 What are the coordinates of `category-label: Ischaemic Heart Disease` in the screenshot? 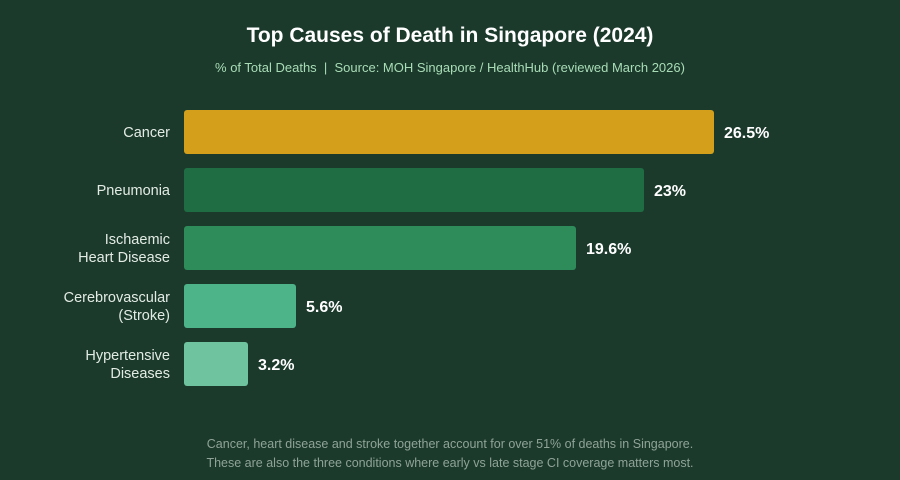 It's located at (124, 249).